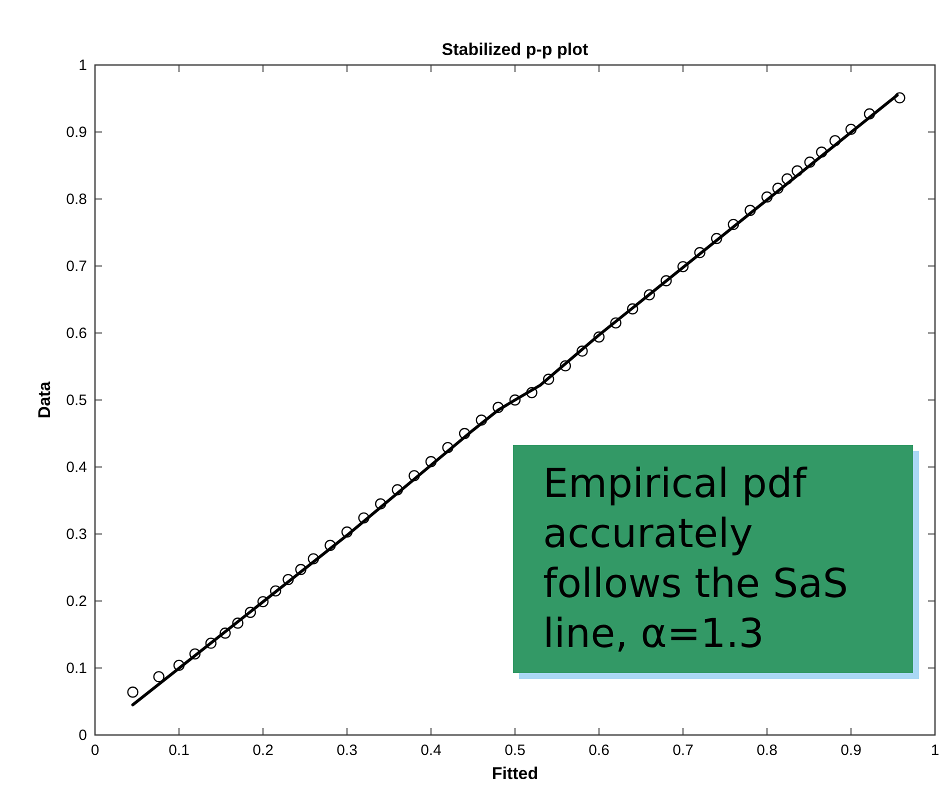 This screenshot has width=951, height=793. What do you see at coordinates (76, 400) in the screenshot?
I see `y-tick-label: 0.5` at bounding box center [76, 400].